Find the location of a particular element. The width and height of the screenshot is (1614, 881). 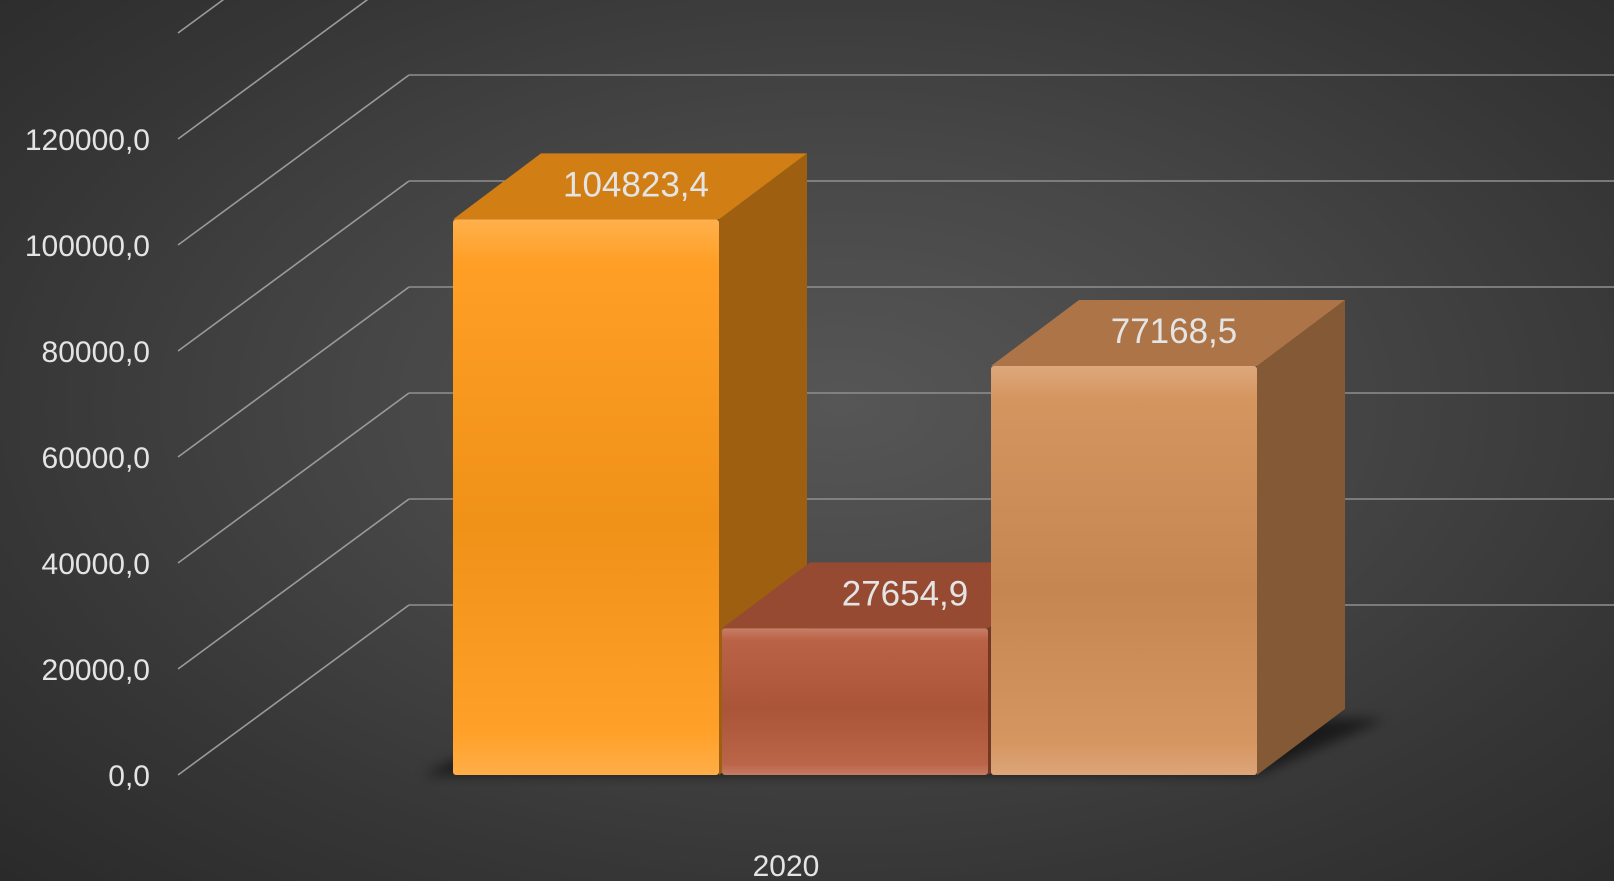

y-tick-label: 80000,0 is located at coordinates (96, 352).